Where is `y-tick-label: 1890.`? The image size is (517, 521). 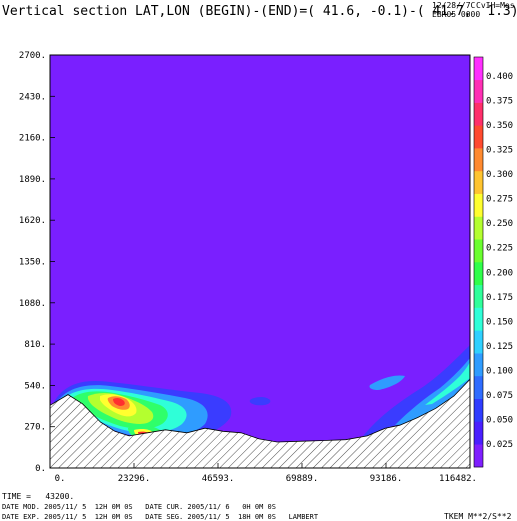 y-tick-label: 1890. is located at coordinates (32, 180).